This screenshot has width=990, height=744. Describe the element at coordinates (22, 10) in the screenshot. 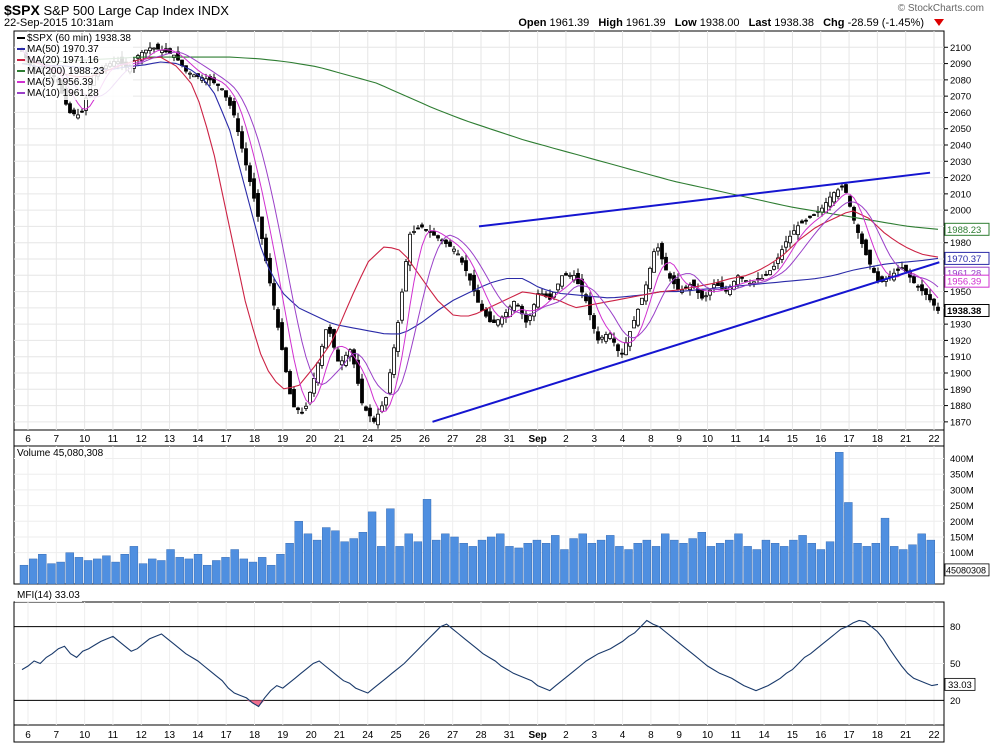

I see `symbol: $SPX` at that location.